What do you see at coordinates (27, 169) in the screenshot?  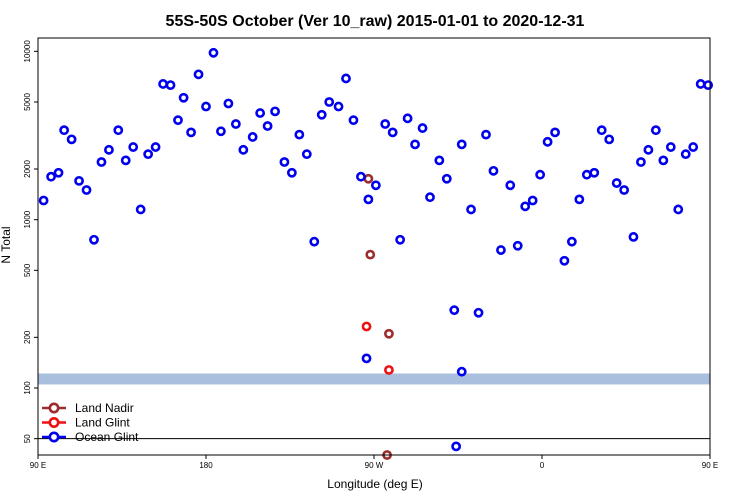 I see `y-tick-label: 2000` at bounding box center [27, 169].